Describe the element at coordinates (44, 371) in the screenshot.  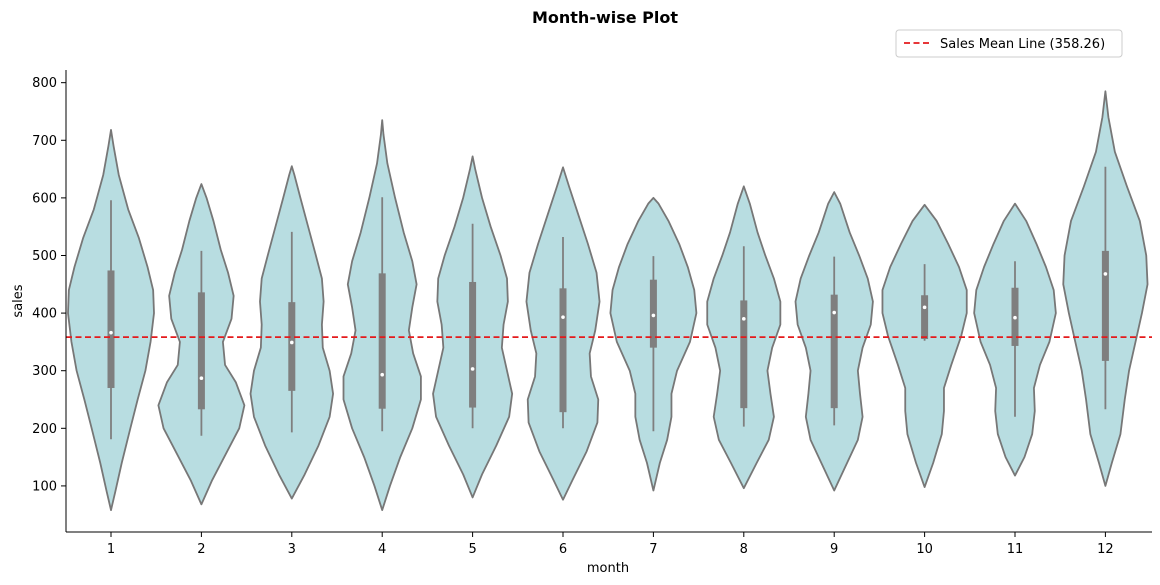
I see `y-tick-label: 300` at that location.